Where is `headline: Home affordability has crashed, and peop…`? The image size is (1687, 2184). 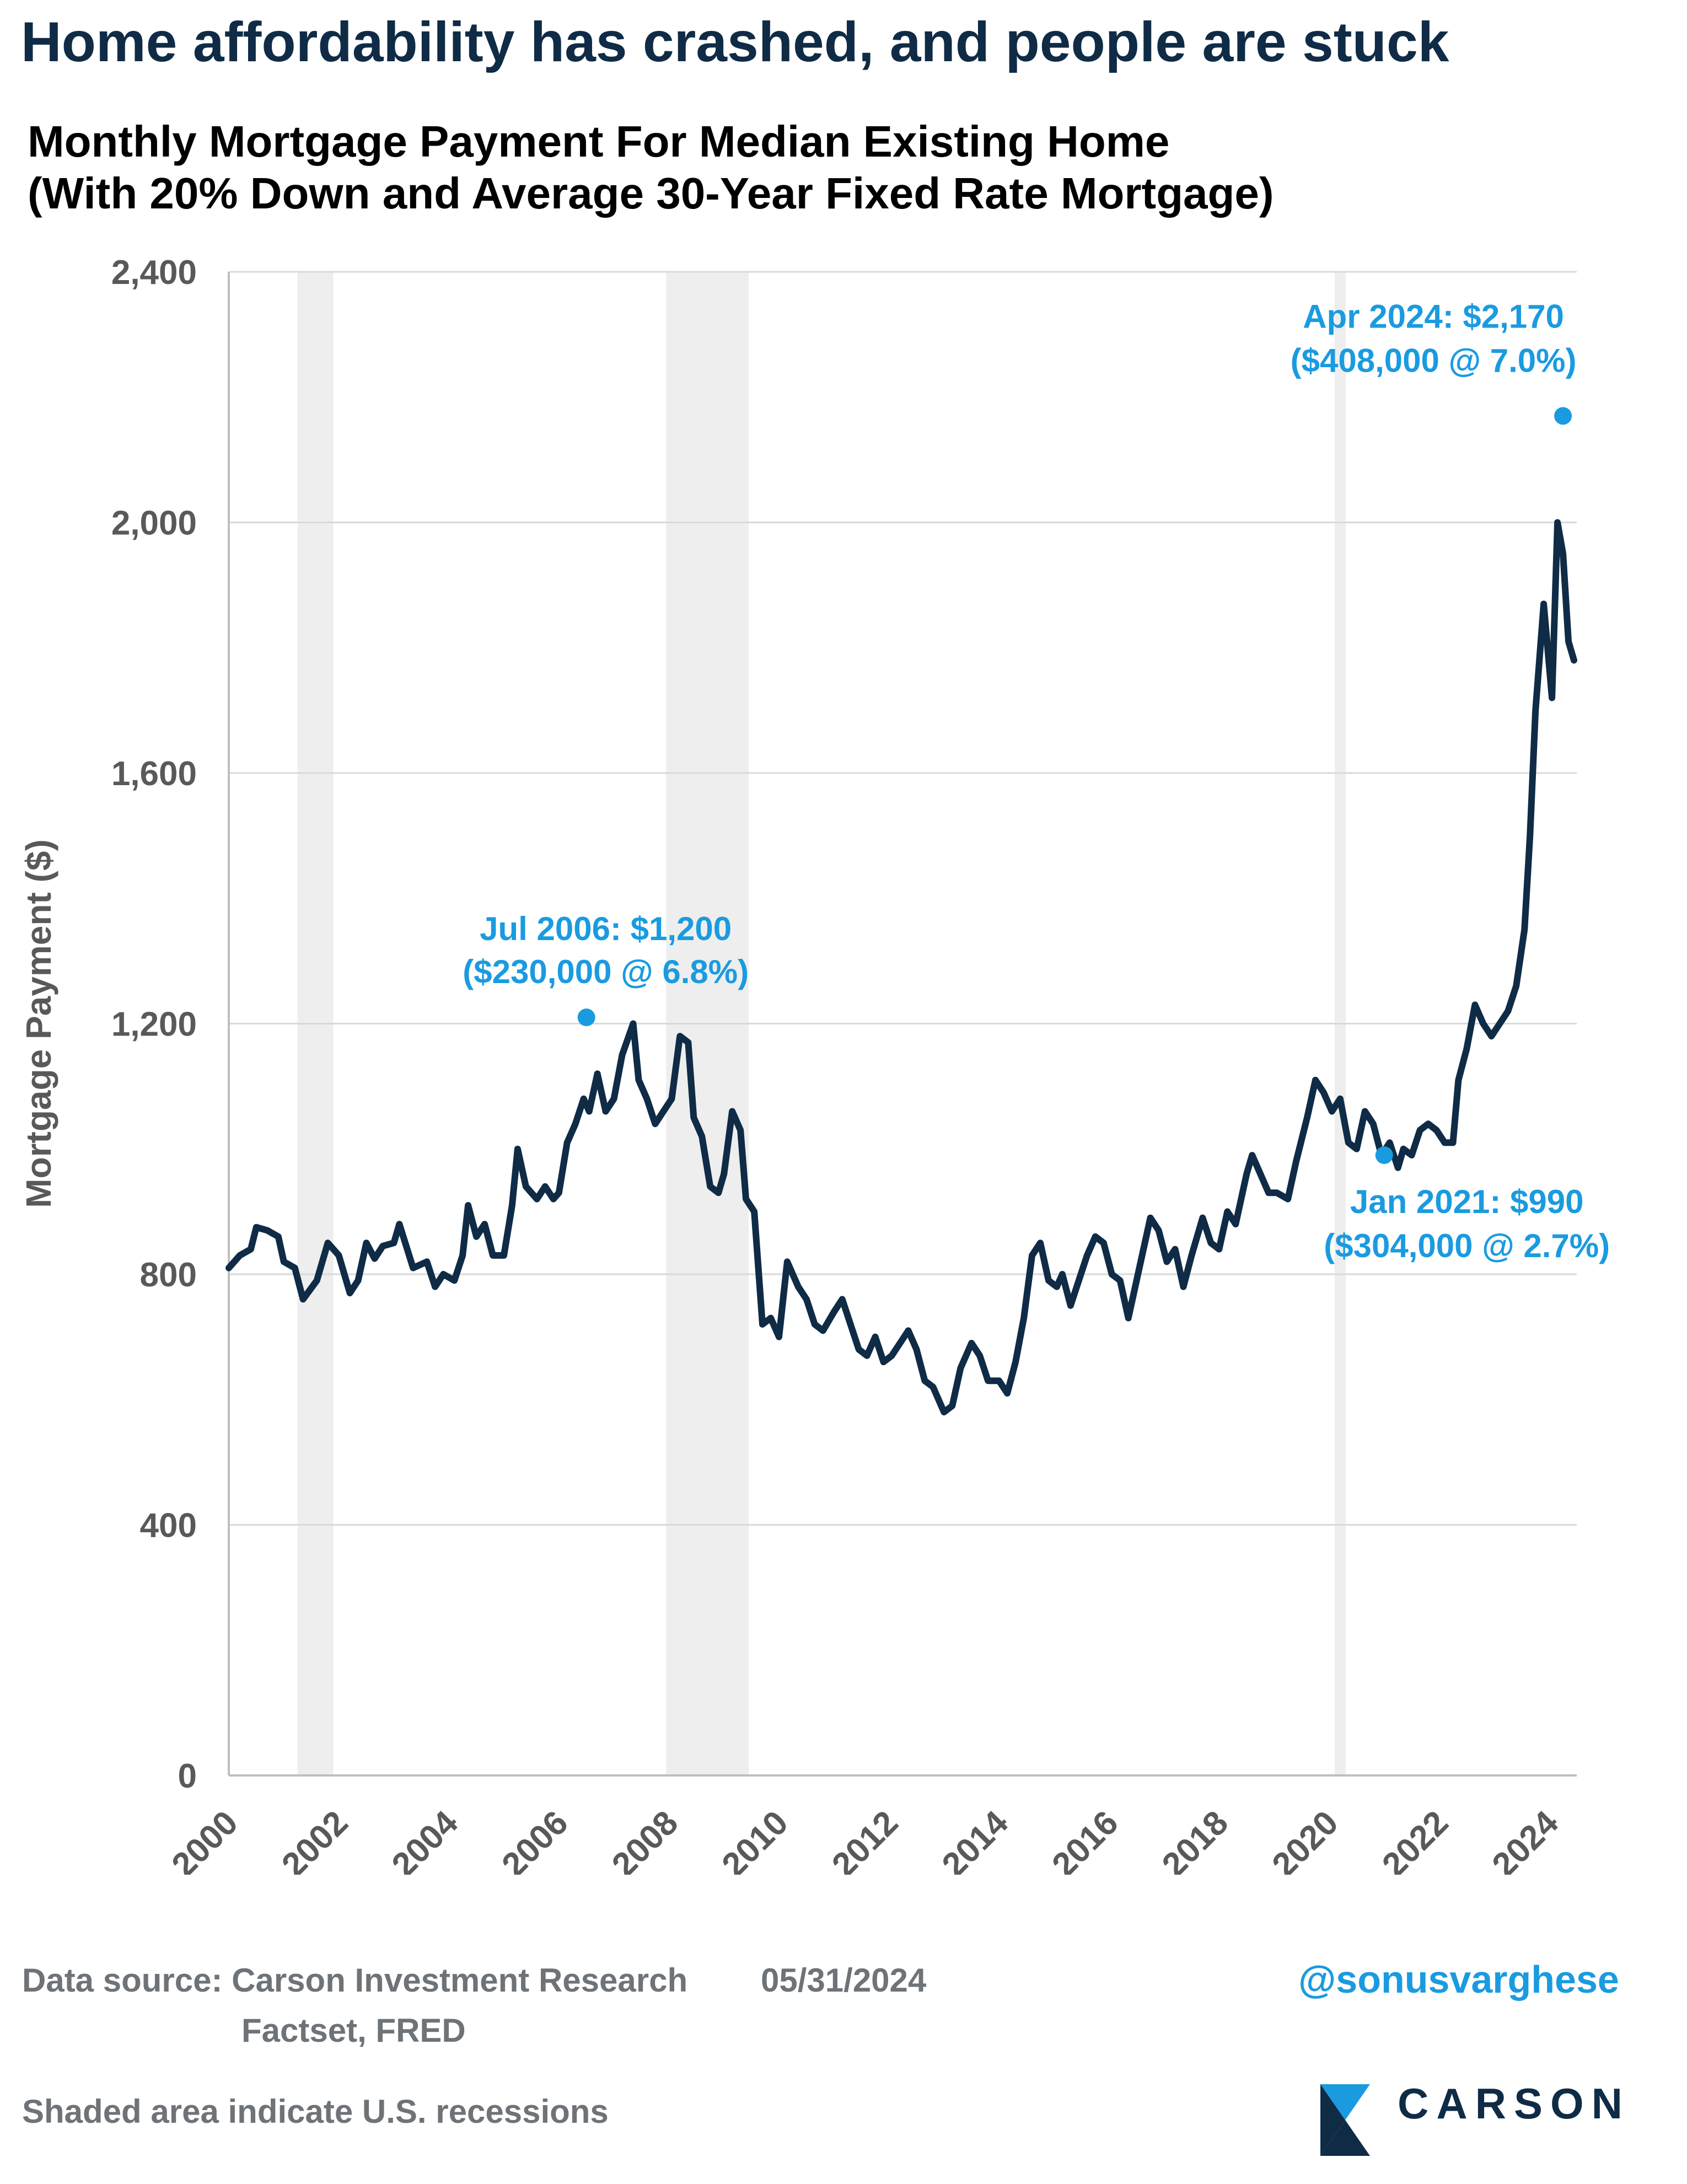
headline: Home affordability has crashed, and peop… is located at coordinates (735, 42).